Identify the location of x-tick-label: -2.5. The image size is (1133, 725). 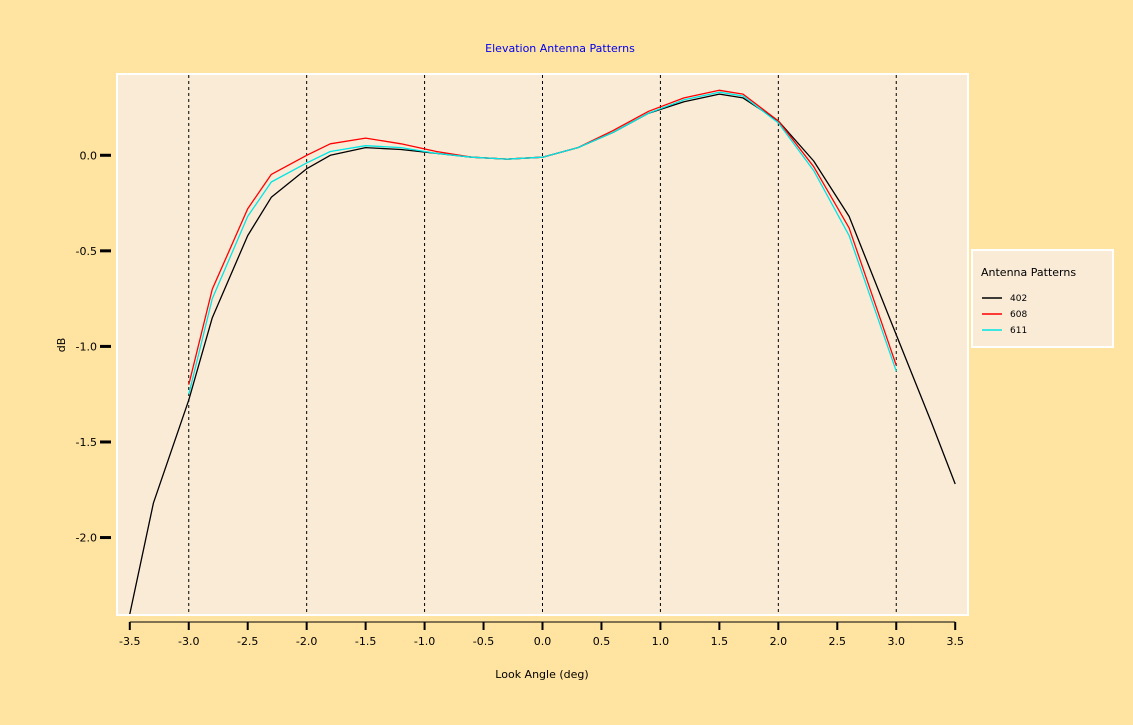
(247, 641).